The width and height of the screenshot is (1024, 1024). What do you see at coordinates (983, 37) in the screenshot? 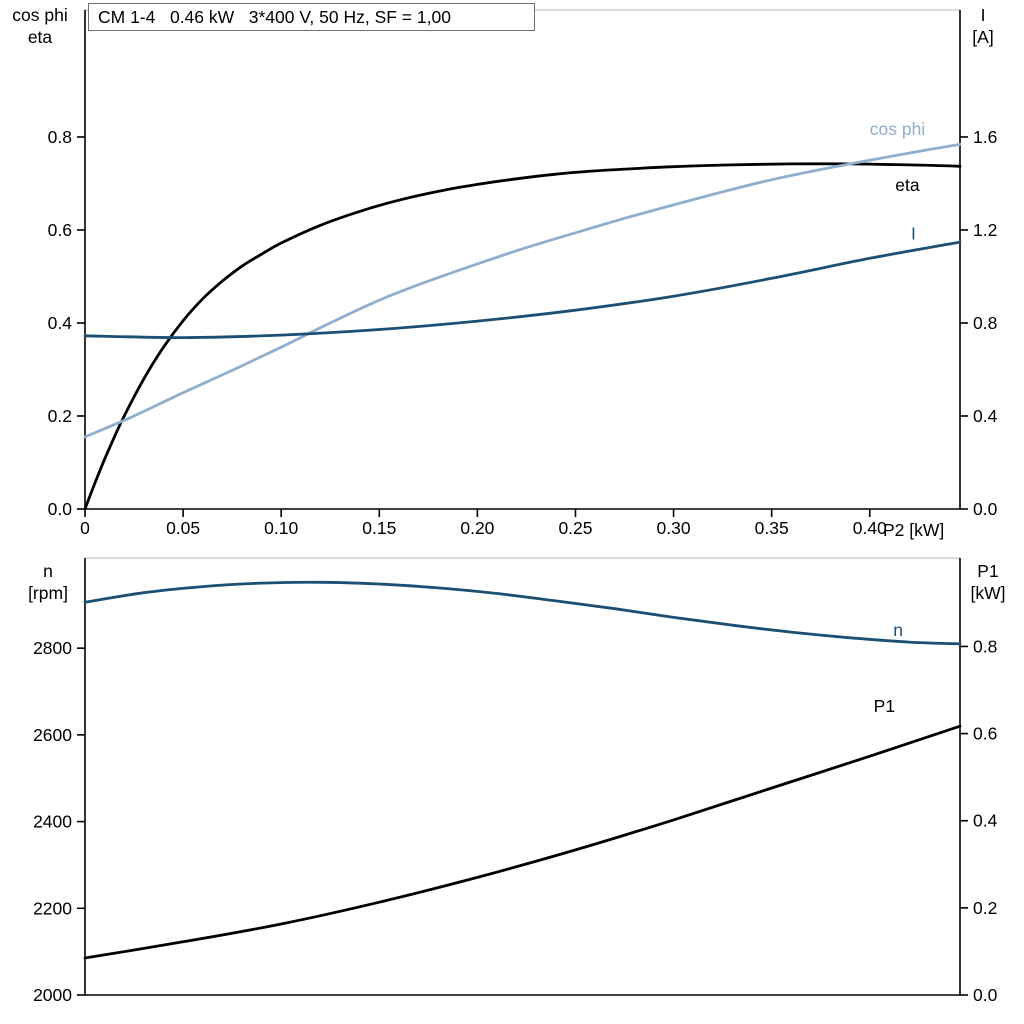
I see `right-axis-title-current-unit: [A]` at bounding box center [983, 37].